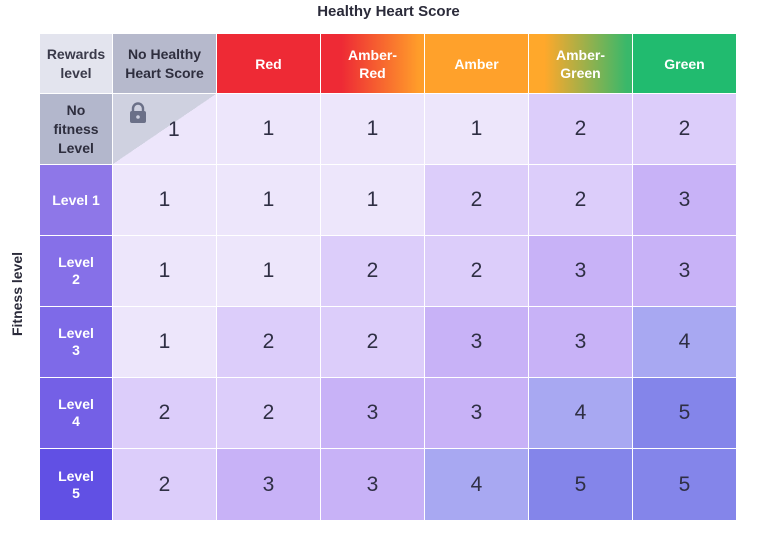  I want to click on header-text-line: Green, so click(580, 72).